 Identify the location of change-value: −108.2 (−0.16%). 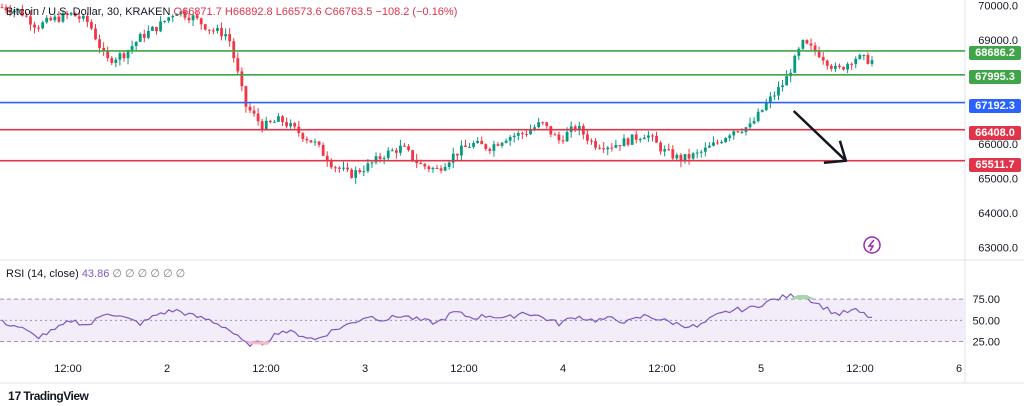
(416, 12).